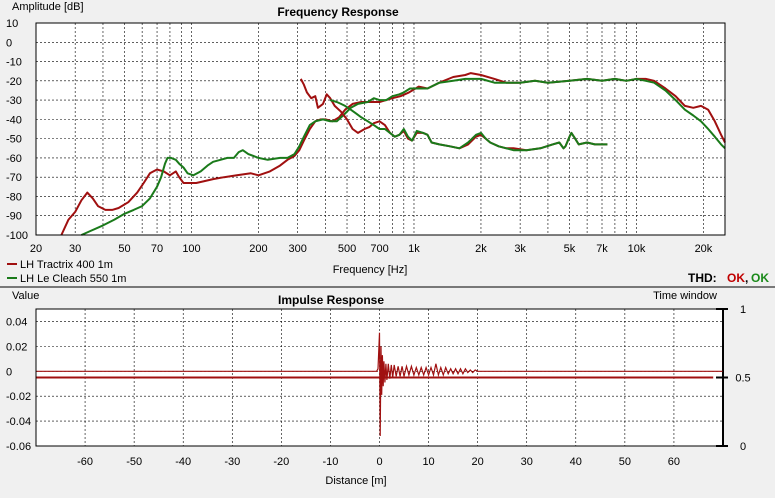 The height and width of the screenshot is (498, 775). Describe the element at coordinates (18, 422) in the screenshot. I see `ir-y-tick-label: -0.04` at that location.